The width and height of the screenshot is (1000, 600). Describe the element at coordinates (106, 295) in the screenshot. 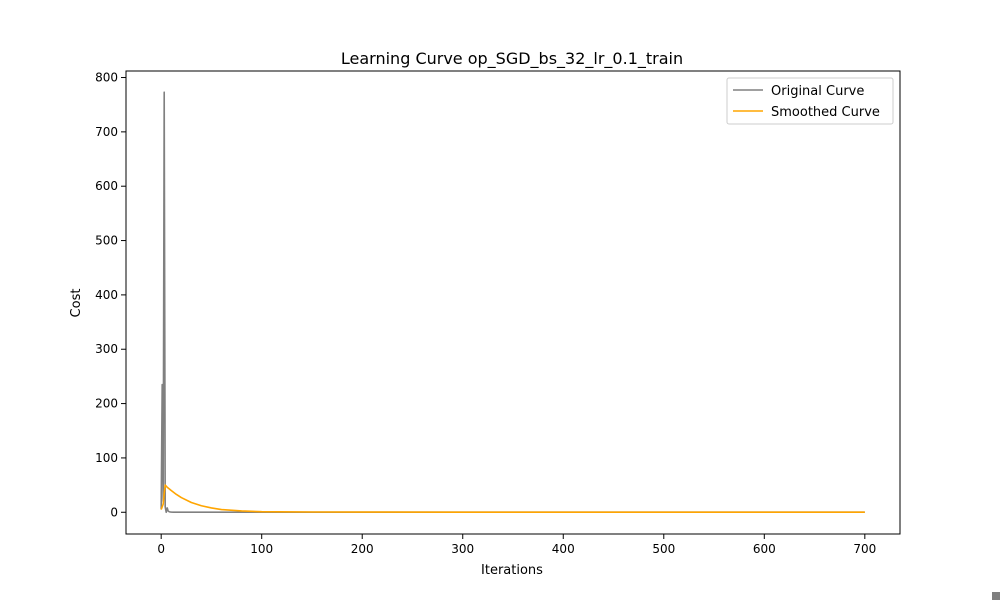

I see `y-tick-label: 400` at that location.